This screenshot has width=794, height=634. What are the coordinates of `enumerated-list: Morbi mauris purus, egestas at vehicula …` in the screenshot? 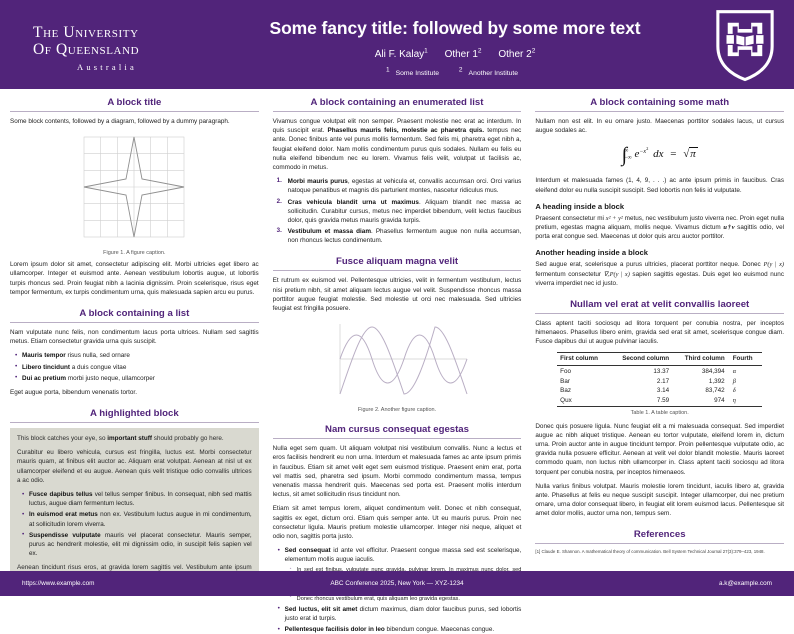 It's located at (397, 211).